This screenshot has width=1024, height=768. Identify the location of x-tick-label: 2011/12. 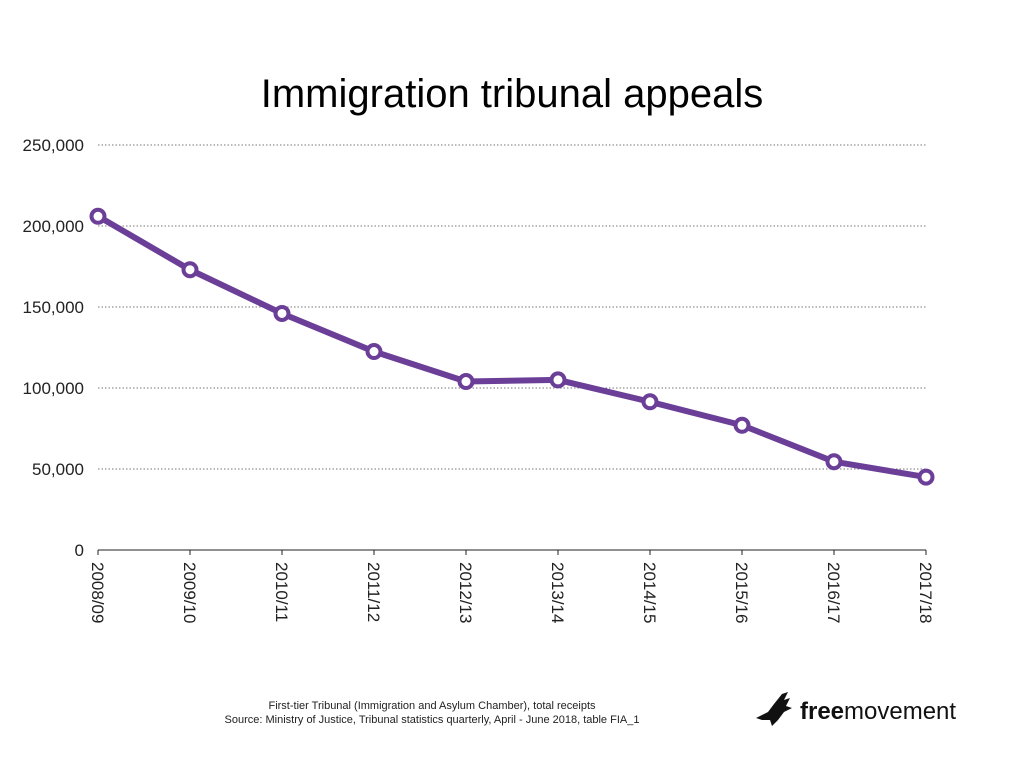
(373, 592).